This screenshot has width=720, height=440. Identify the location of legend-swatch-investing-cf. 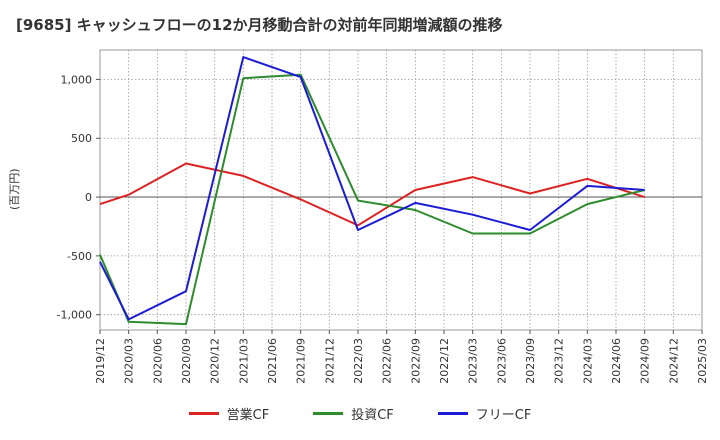
(328, 413).